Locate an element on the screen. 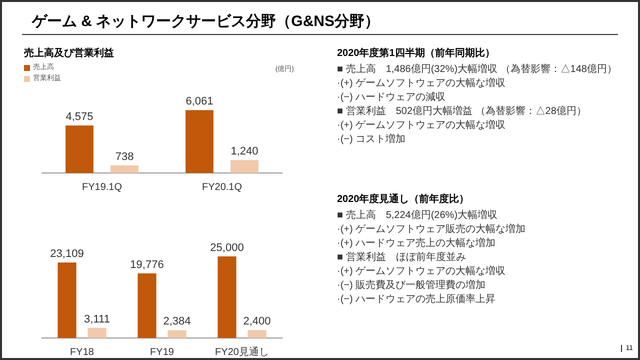  chart-title: ゲーム & ネットワークサービス分野（G&NS分野） is located at coordinates (206, 21).